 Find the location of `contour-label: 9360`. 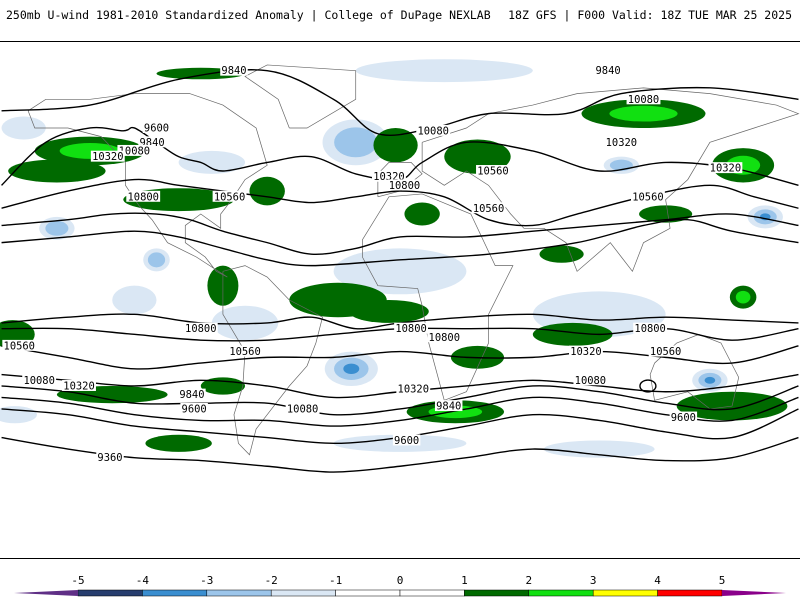

contour-label: 9360 is located at coordinates (109, 458).